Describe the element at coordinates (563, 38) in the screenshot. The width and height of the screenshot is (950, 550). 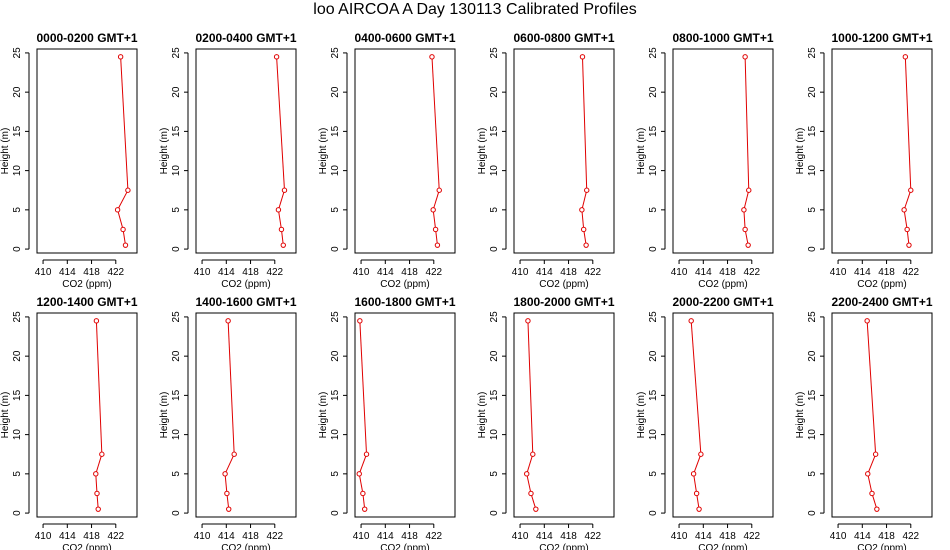
I see `panel-title: 0600-0800 GMT+1` at that location.